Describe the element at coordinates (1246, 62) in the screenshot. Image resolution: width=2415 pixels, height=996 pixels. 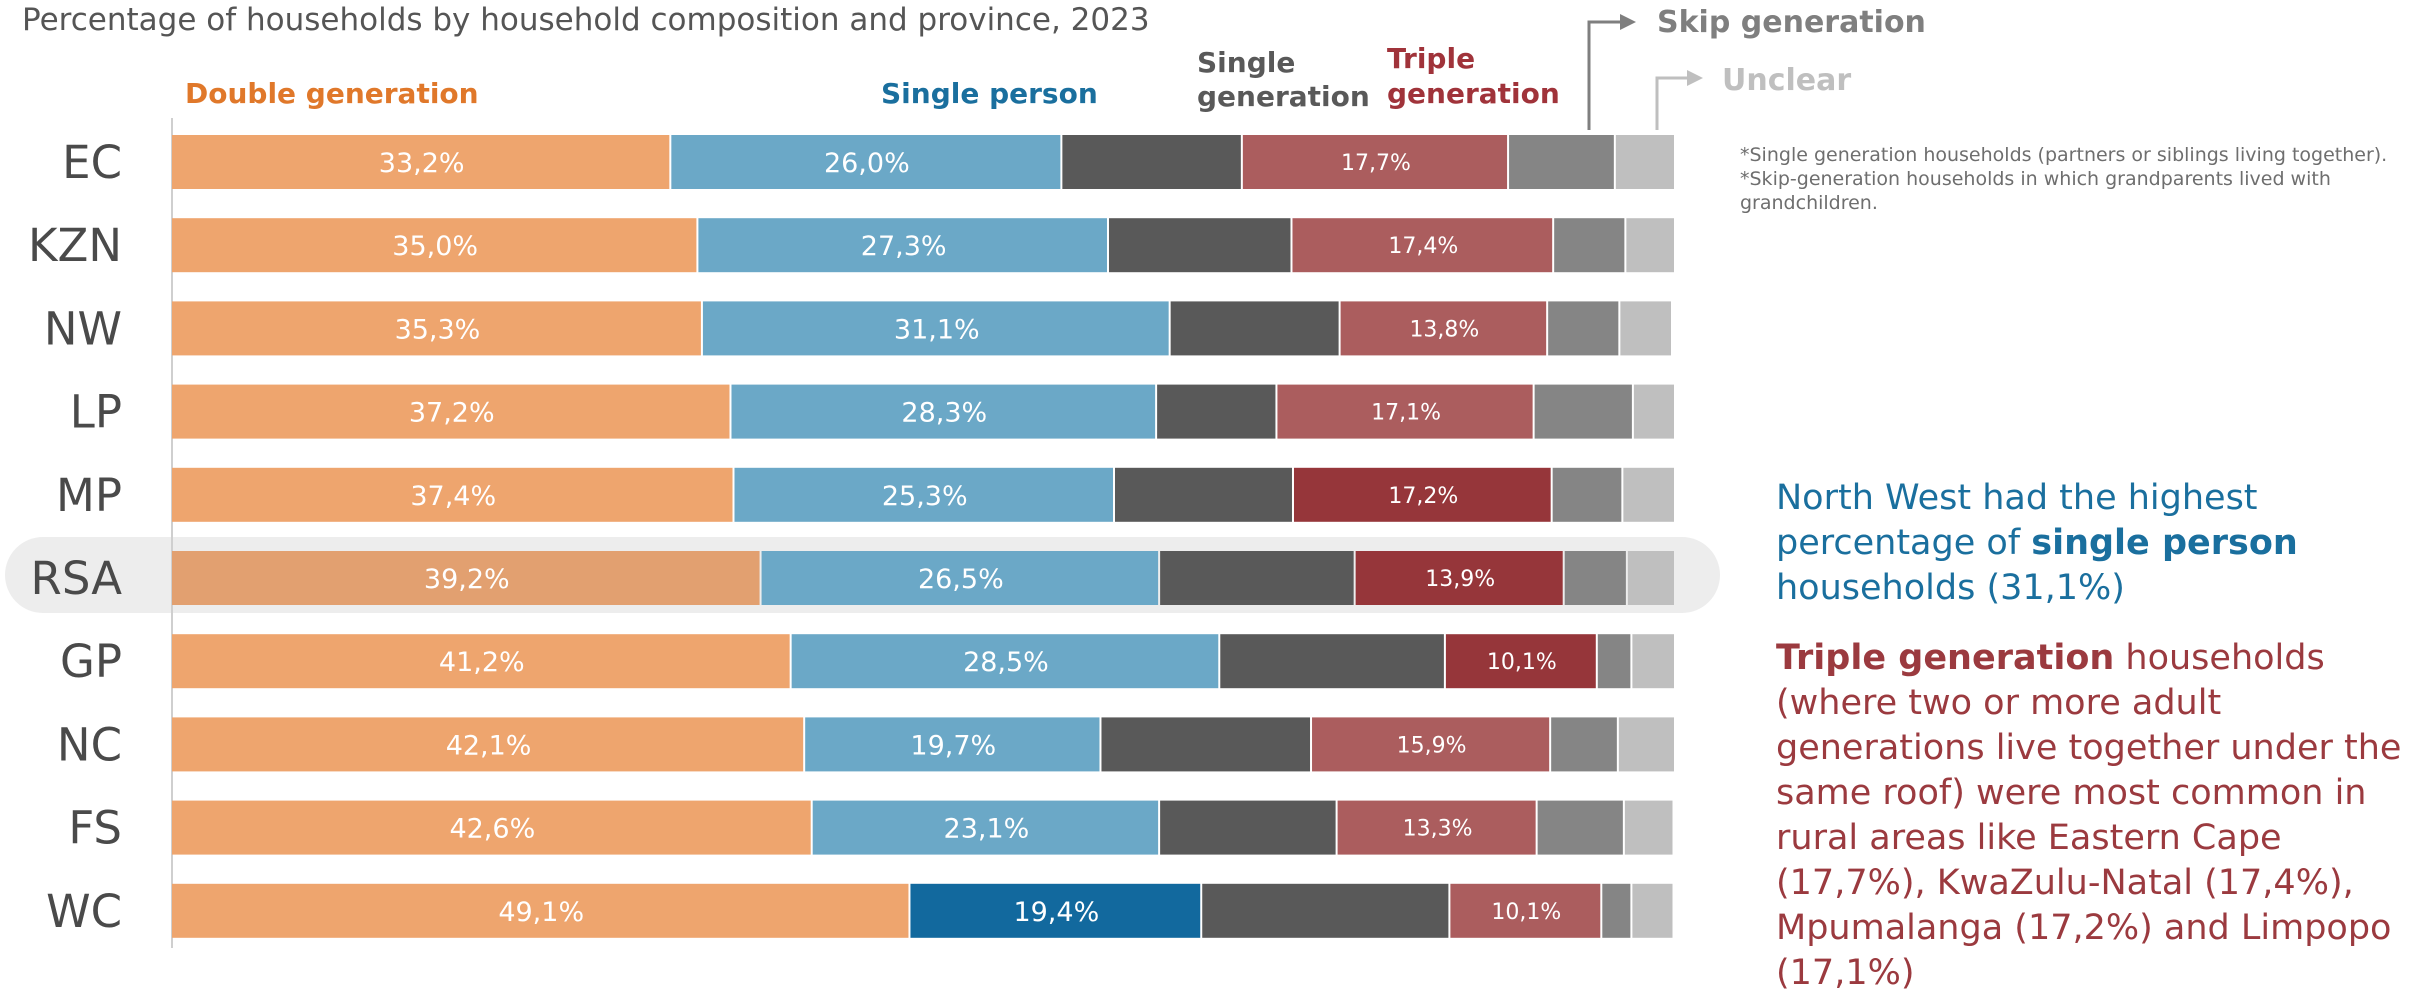
I see `legend-single-generation-line1: Single` at that location.